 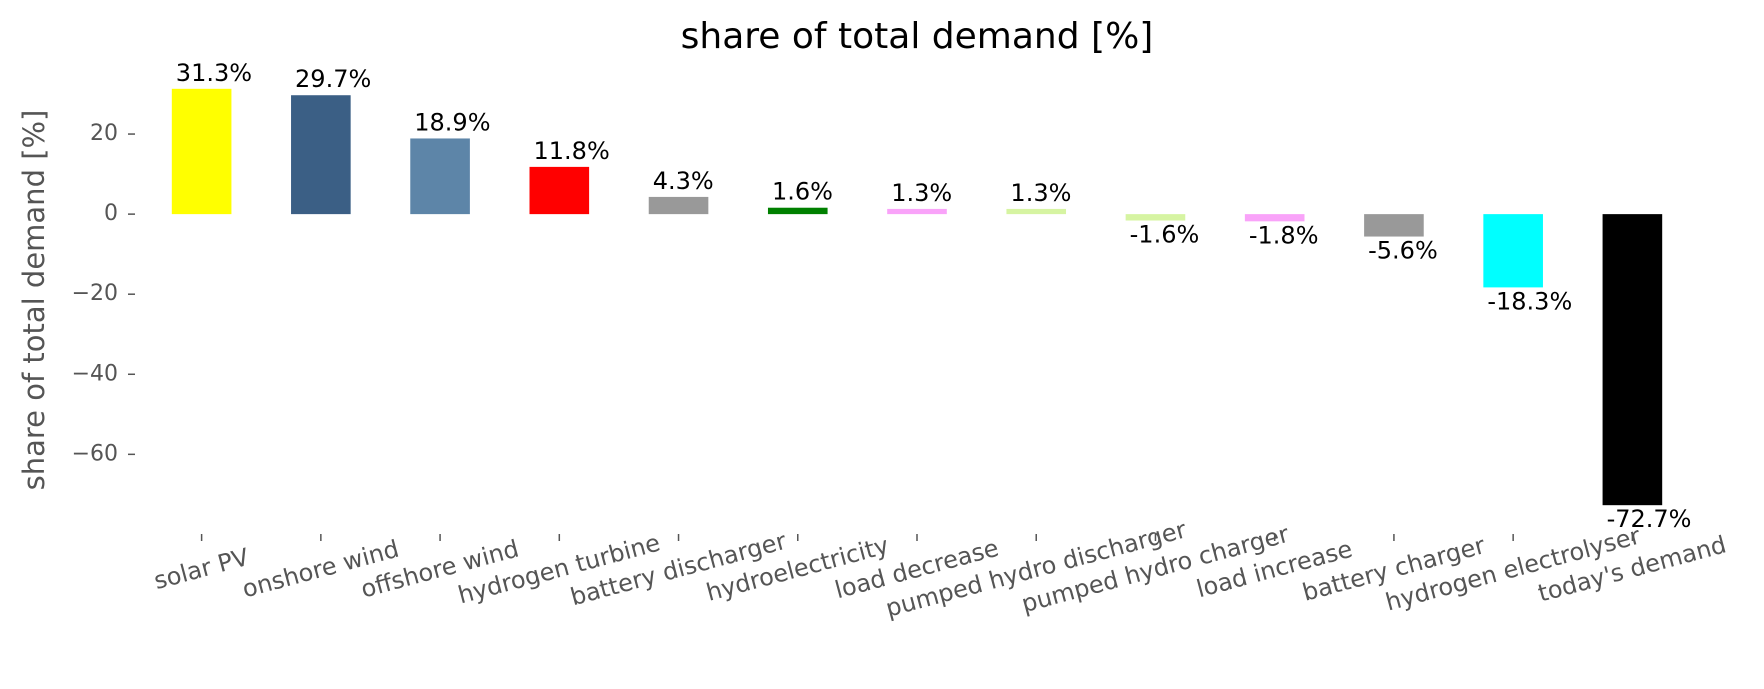 What do you see at coordinates (1403, 251) in the screenshot?
I see `value-label: -5.6%` at bounding box center [1403, 251].